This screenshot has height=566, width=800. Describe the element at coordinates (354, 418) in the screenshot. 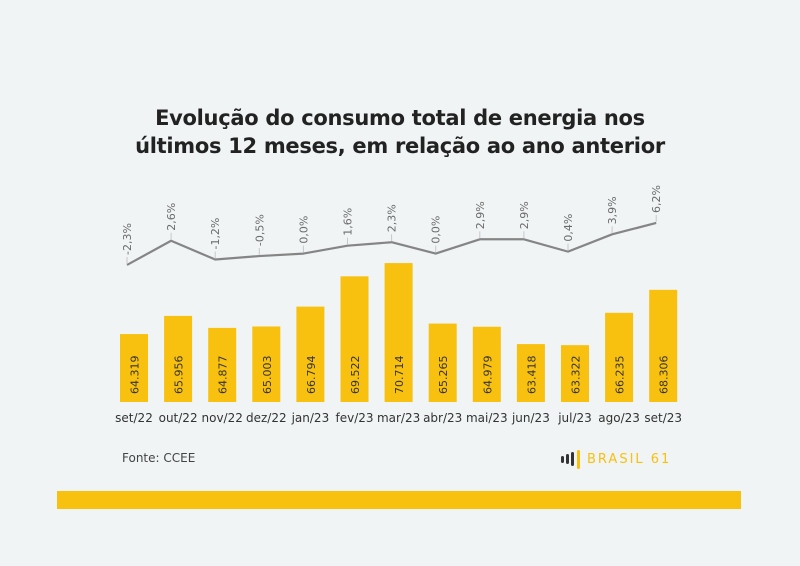

I see `x-tick-label: fev/23` at that location.